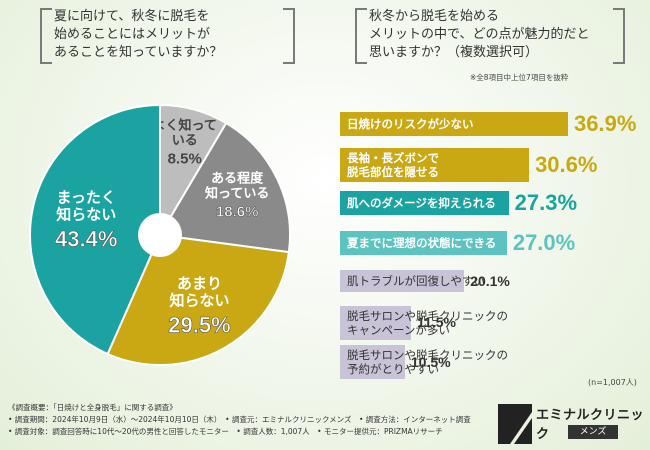  I want to click on bar-row: 脱毛サロンや脱毛クリニックの キャンペーンが多い 11.5%, so click(490, 322).